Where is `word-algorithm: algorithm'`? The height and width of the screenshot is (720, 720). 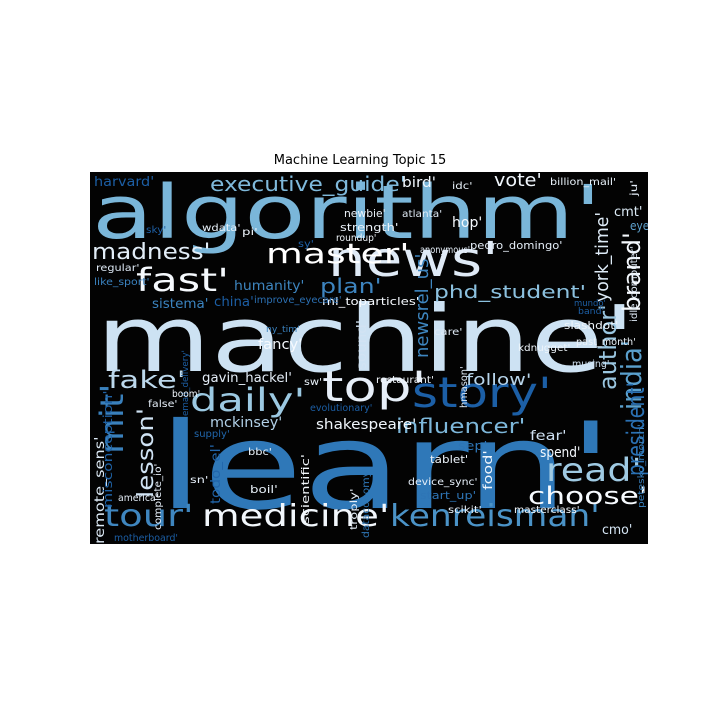
word-algorithm: algorithm' is located at coordinates (347, 214).